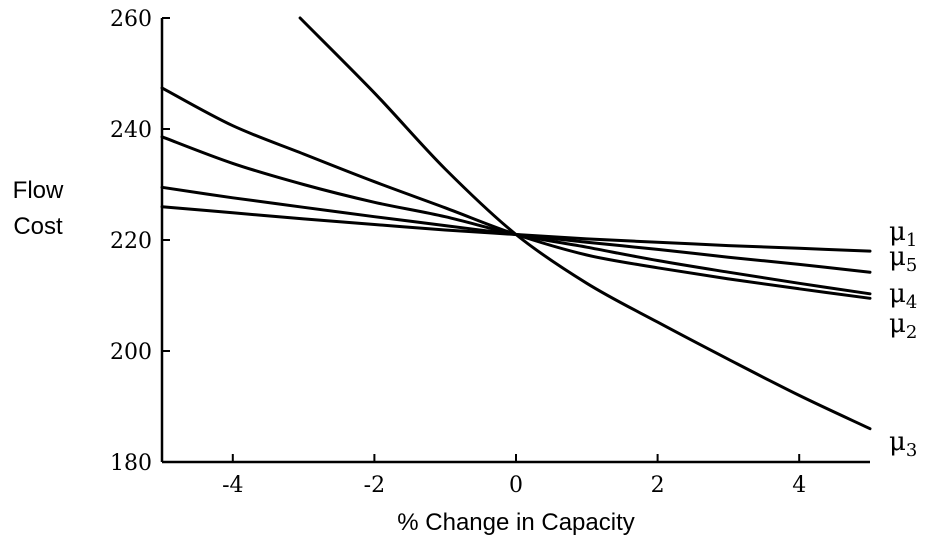 This screenshot has height=549, width=927. Describe the element at coordinates (903, 296) in the screenshot. I see `series-label-4: μ4` at that location.